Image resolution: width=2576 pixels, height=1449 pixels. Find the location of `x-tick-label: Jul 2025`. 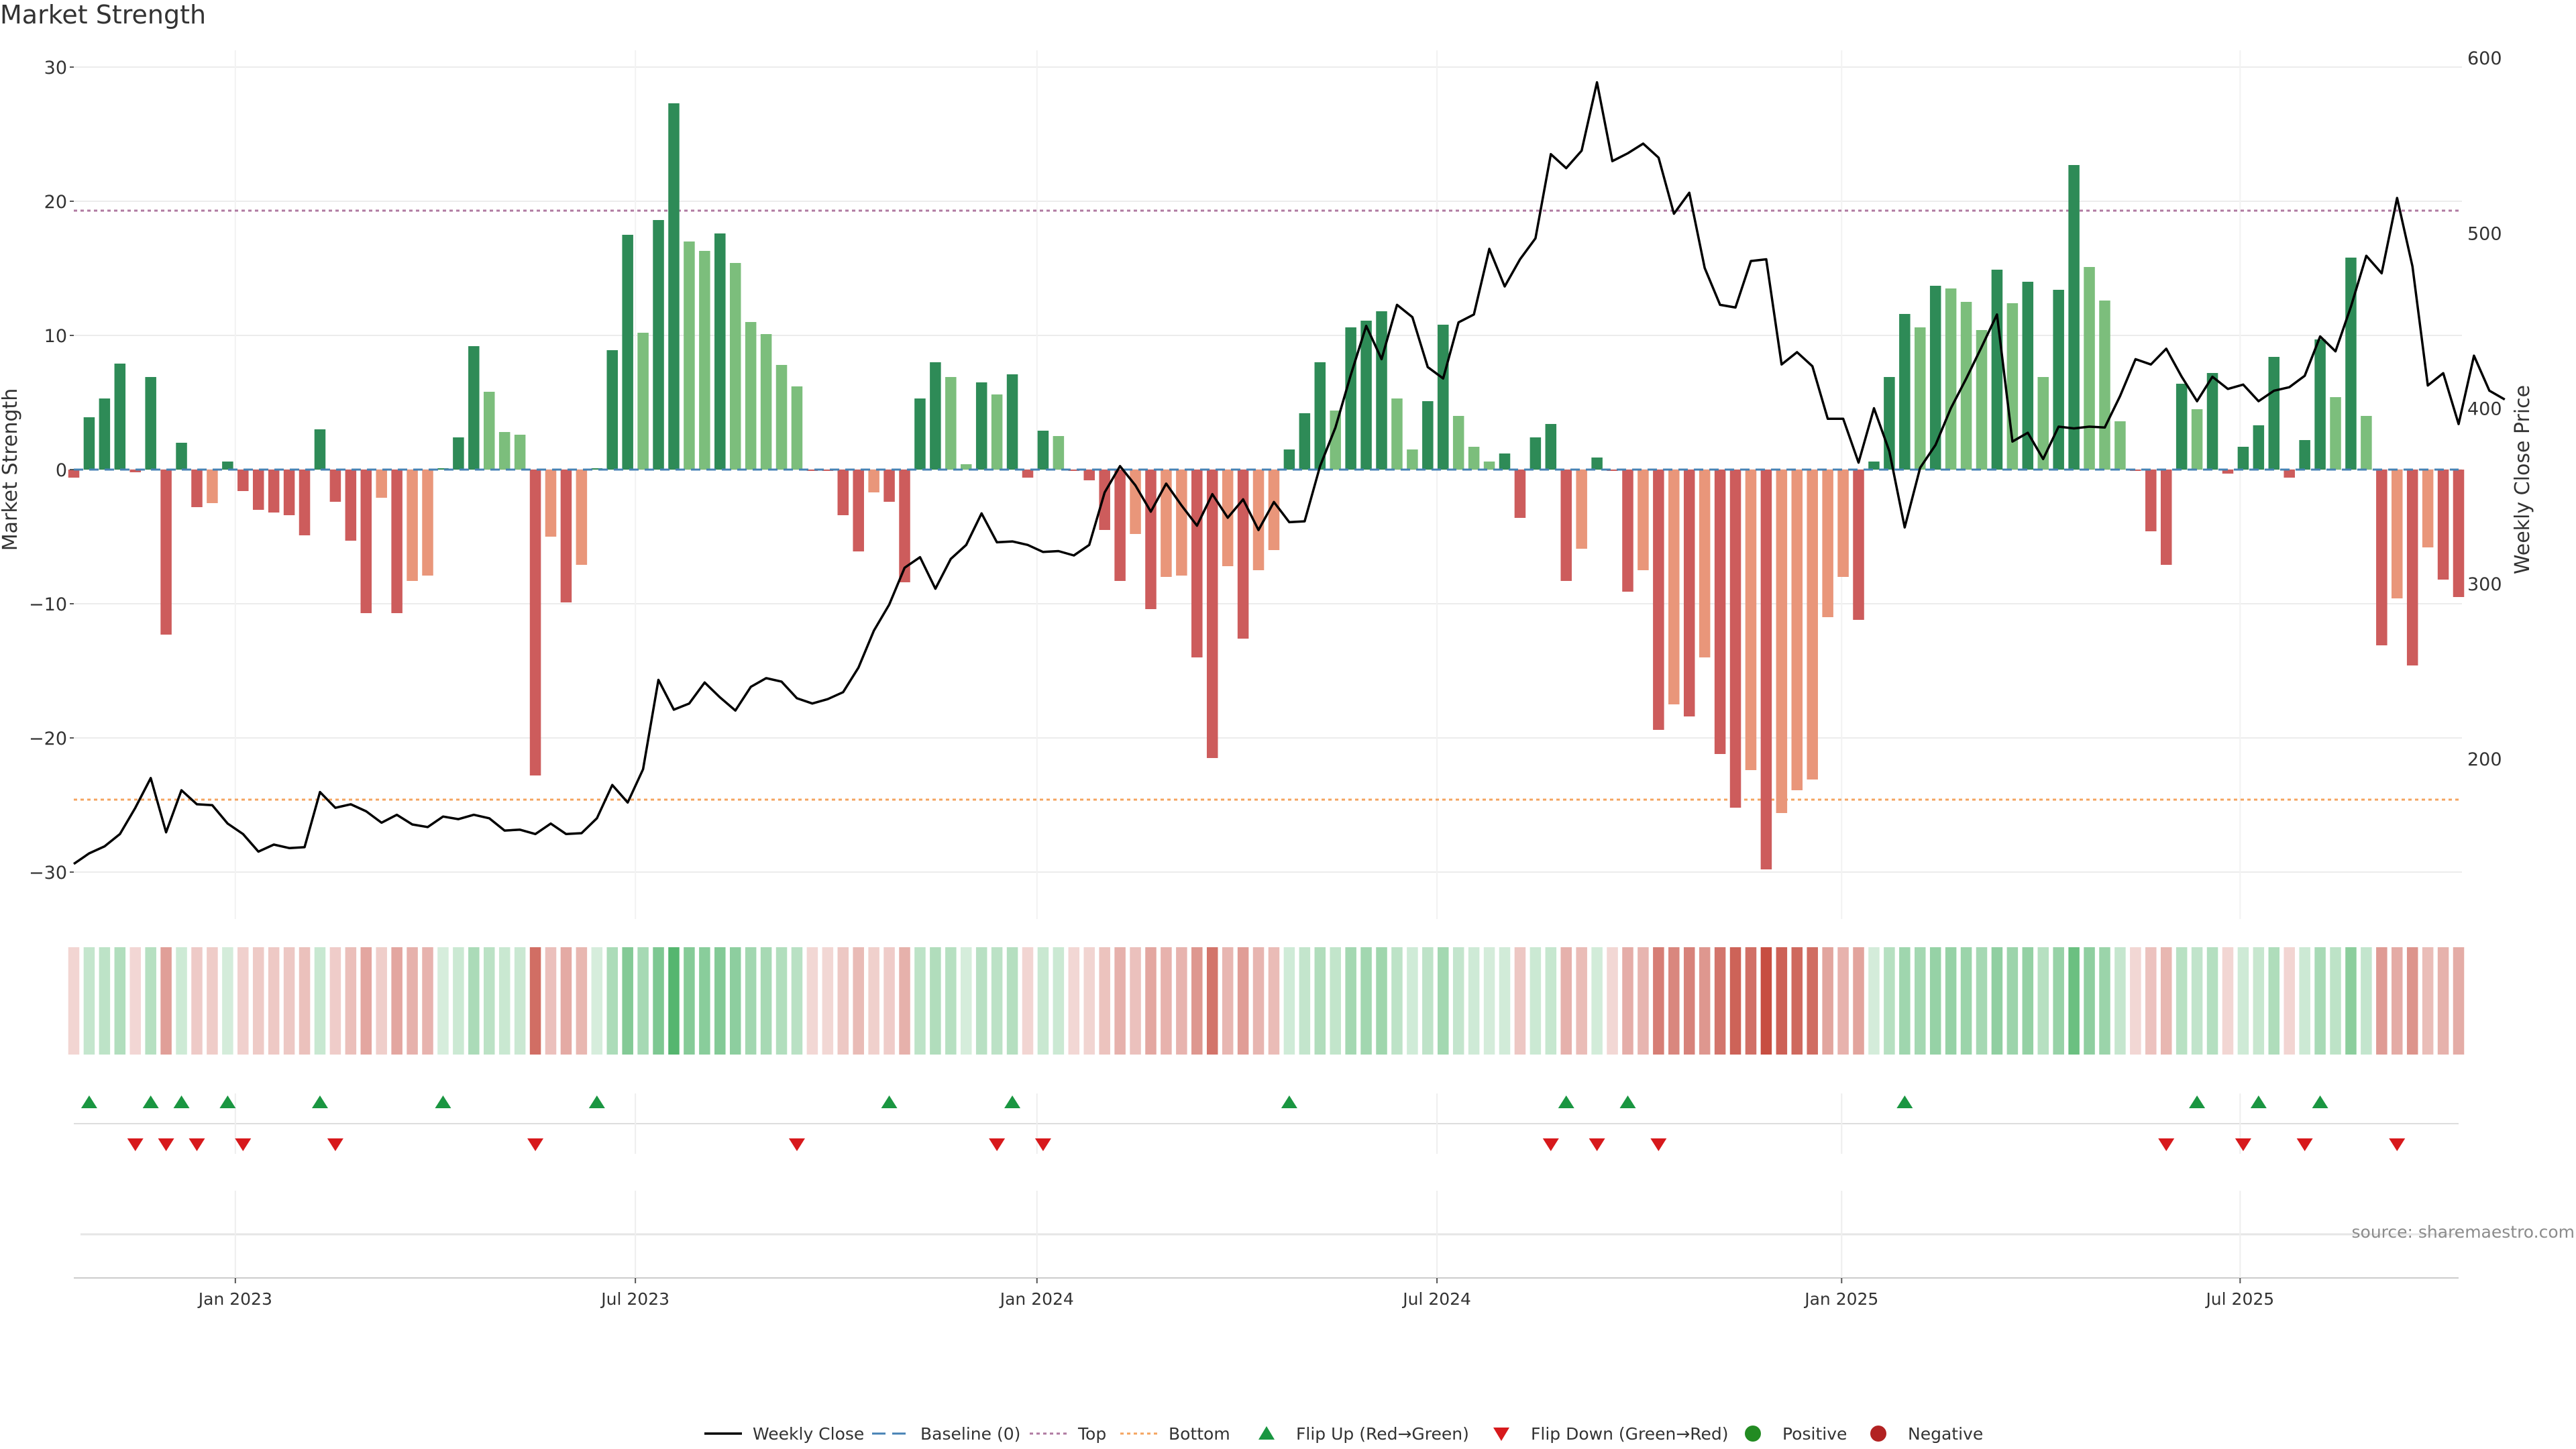

x-tick-label: Jul 2025 is located at coordinates (2239, 1299).